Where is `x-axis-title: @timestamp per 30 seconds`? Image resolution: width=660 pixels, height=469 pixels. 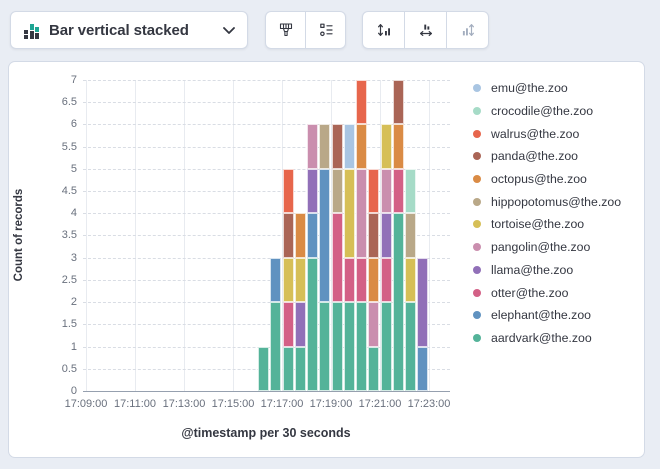 x-axis-title: @timestamp per 30 seconds is located at coordinates (266, 433).